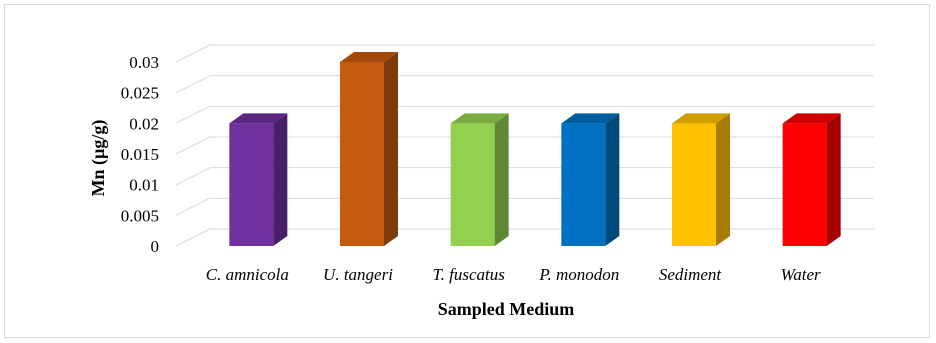 The width and height of the screenshot is (936, 343). What do you see at coordinates (98, 158) in the screenshot?
I see `y-axis-title: Mn (µg/g)` at bounding box center [98, 158].